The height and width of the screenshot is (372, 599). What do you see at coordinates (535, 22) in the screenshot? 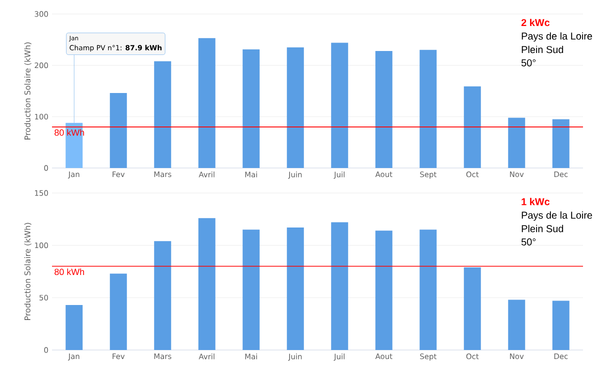
I see `annotation: 2 kWc` at bounding box center [535, 22].